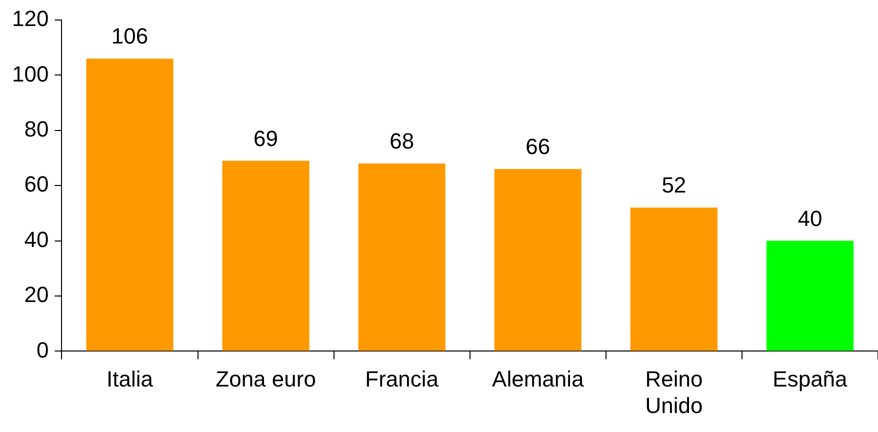 Image resolution: width=878 pixels, height=432 pixels. I want to click on y-tick-label: 60, so click(36, 184).